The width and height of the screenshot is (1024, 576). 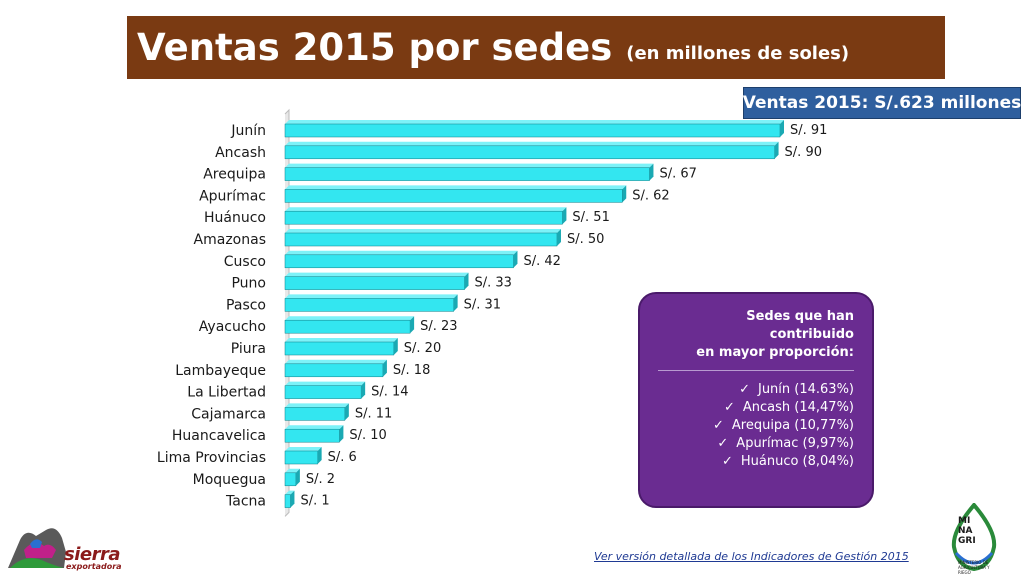 I want to click on category-label: Ancash, so click(x=240, y=153).